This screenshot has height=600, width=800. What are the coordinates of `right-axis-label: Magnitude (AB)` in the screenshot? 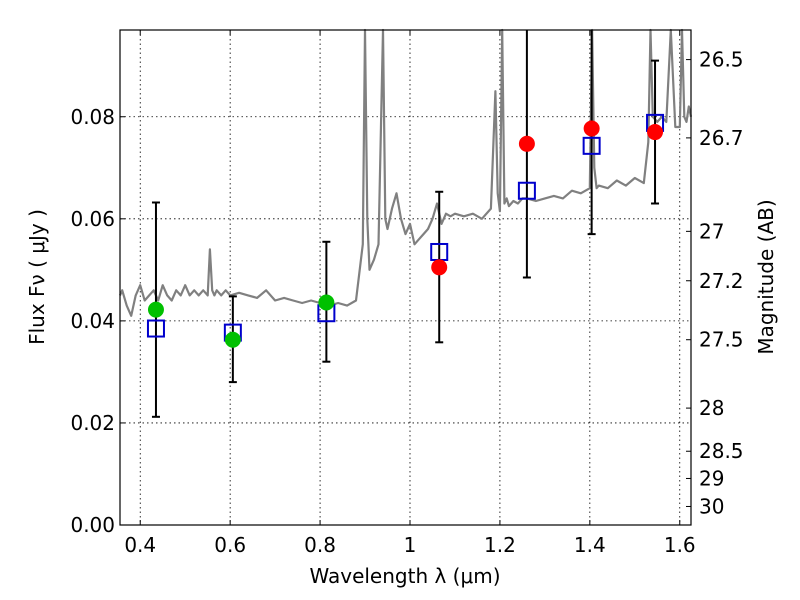 It's located at (766, 276).